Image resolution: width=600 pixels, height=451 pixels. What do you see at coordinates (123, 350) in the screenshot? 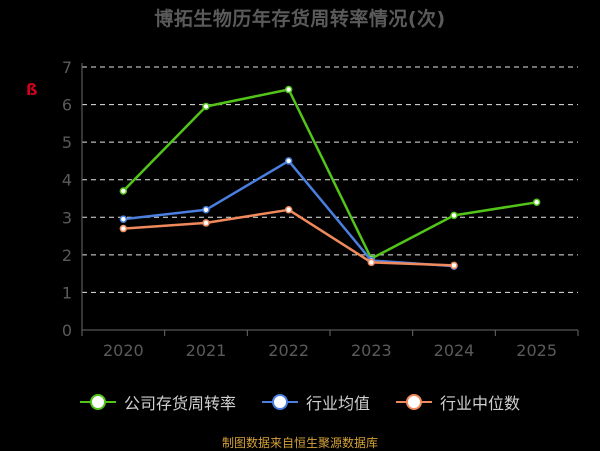
I see `x-tick-label: 2020` at bounding box center [123, 350].